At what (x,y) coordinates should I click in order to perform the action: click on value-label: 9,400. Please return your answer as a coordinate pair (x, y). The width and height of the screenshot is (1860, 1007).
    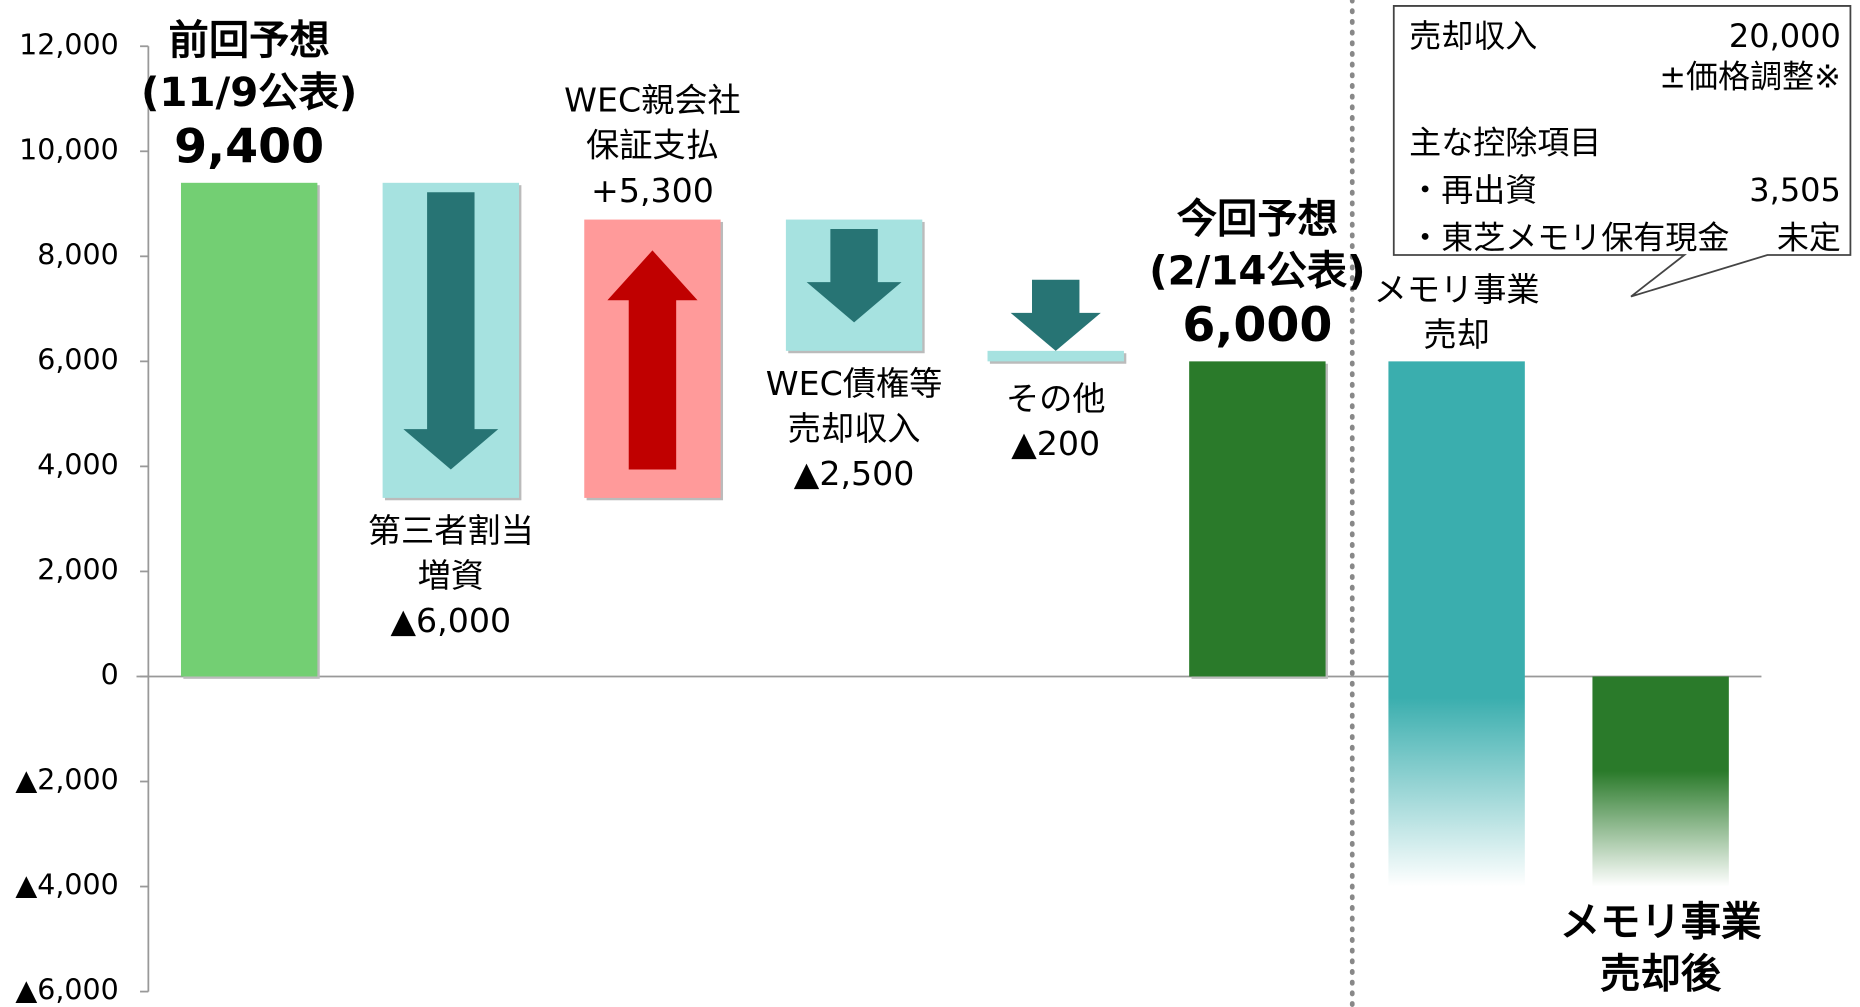
    Looking at the image, I should click on (249, 147).